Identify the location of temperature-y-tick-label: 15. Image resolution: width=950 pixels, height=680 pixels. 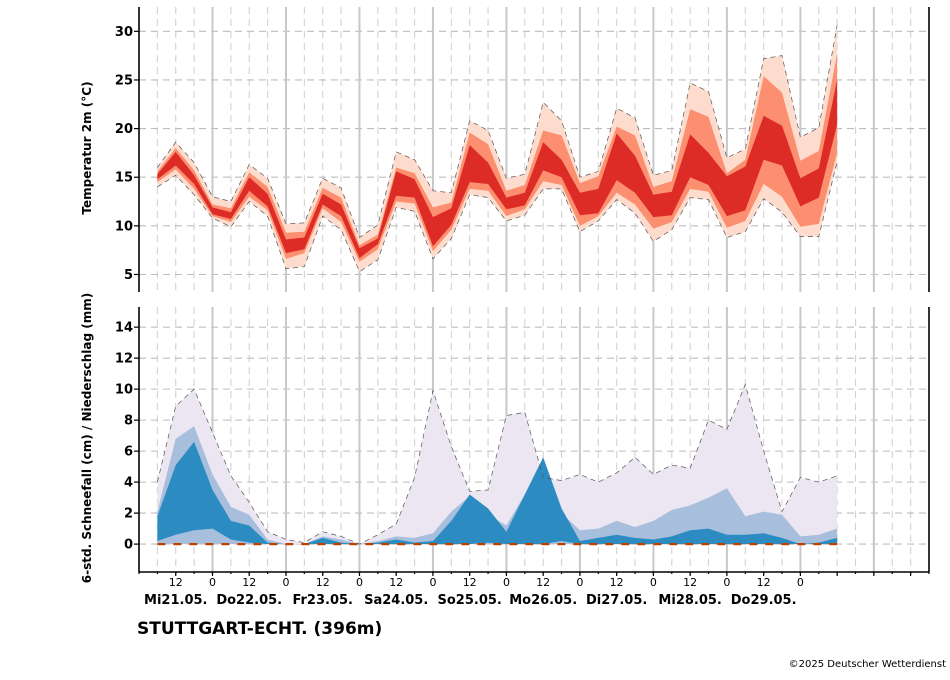
(124, 178).